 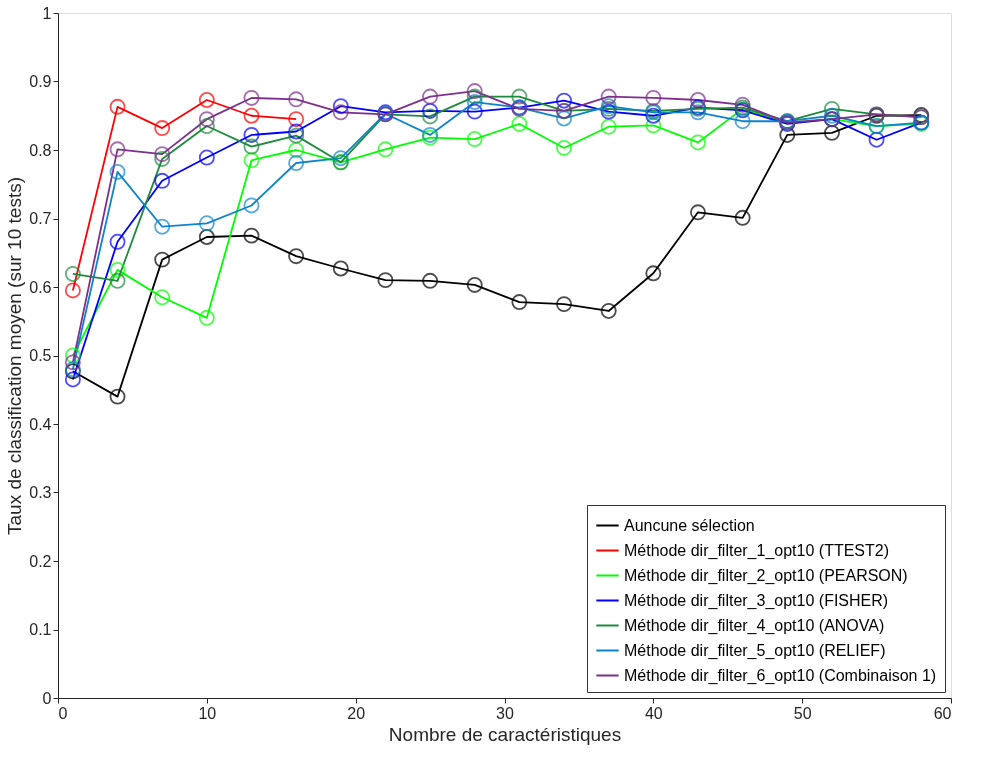 What do you see at coordinates (505, 734) in the screenshot?
I see `x-axis-title: Nombre de caractéristiques` at bounding box center [505, 734].